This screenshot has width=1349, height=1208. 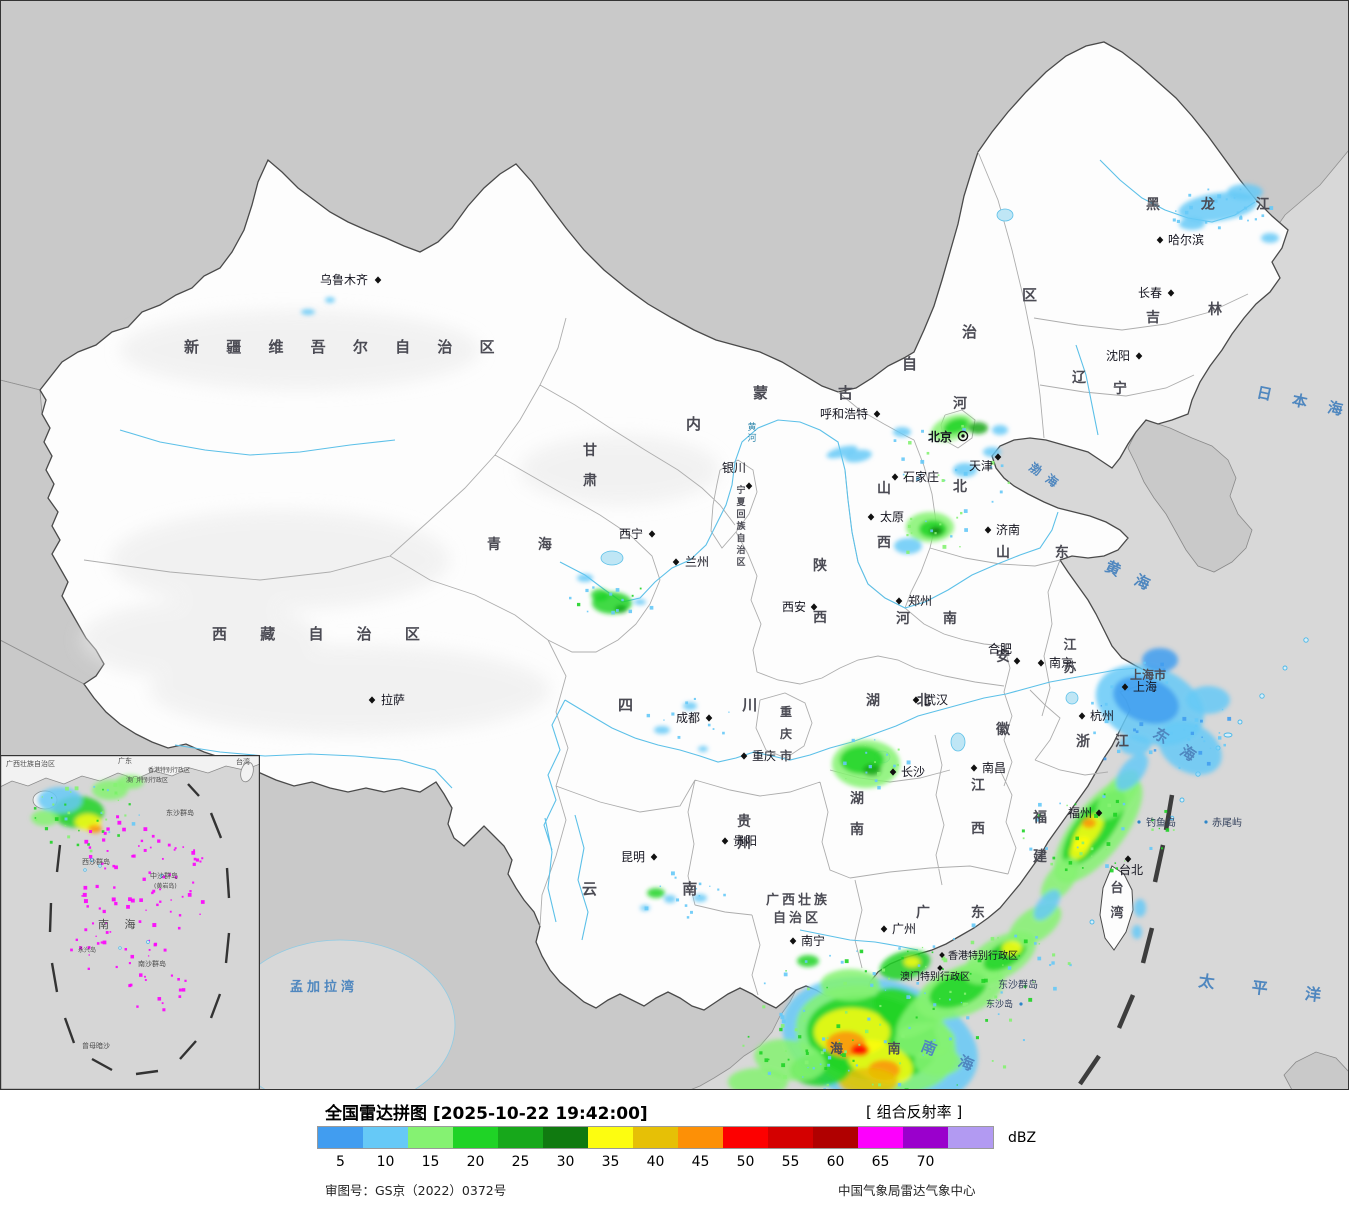 I want to click on legend-tick-value: 25, so click(x=520, y=1162).